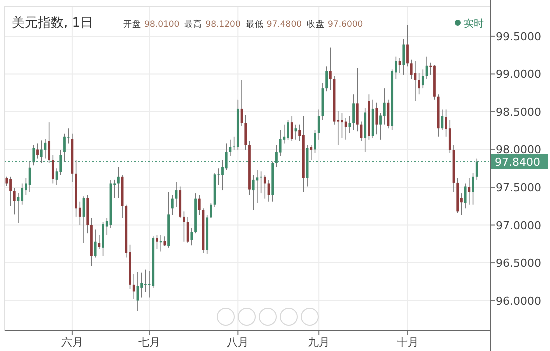  What do you see at coordinates (519, 301) in the screenshot?
I see `y-tick-label: 96.0000` at bounding box center [519, 301].